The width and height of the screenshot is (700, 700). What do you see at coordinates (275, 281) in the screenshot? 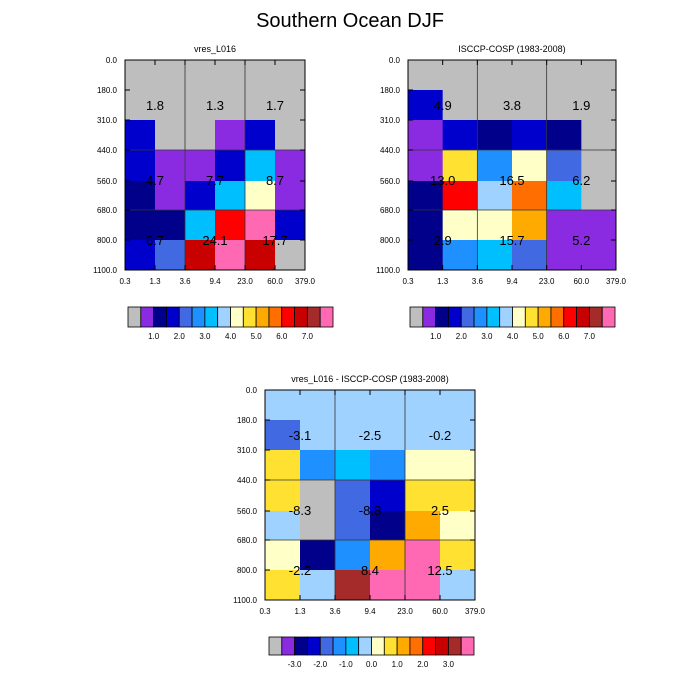
I see `x-tick-label: 60.0` at bounding box center [275, 281].